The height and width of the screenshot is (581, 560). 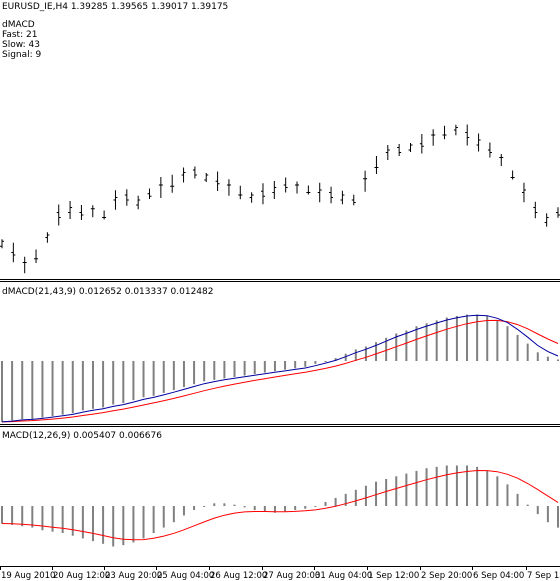 What do you see at coordinates (133, 576) in the screenshot?
I see `time-tick-label: 23 Aug 20:00` at bounding box center [133, 576].